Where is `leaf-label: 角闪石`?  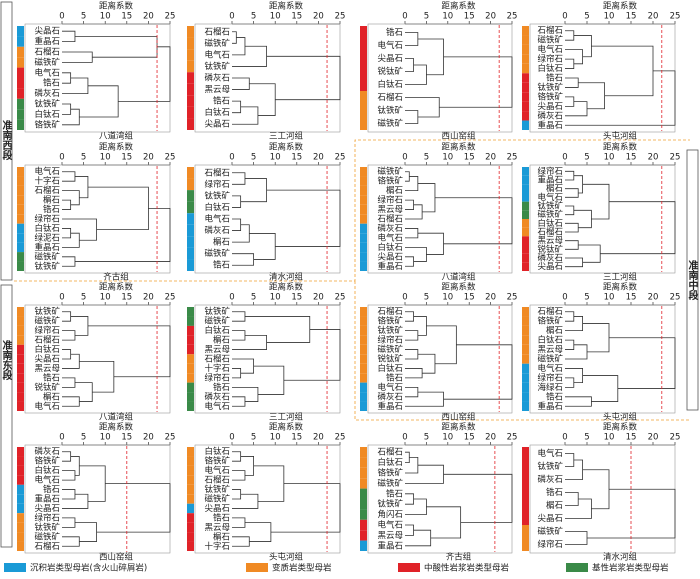
leaf-label: 角闪石 is located at coordinates (390, 514).